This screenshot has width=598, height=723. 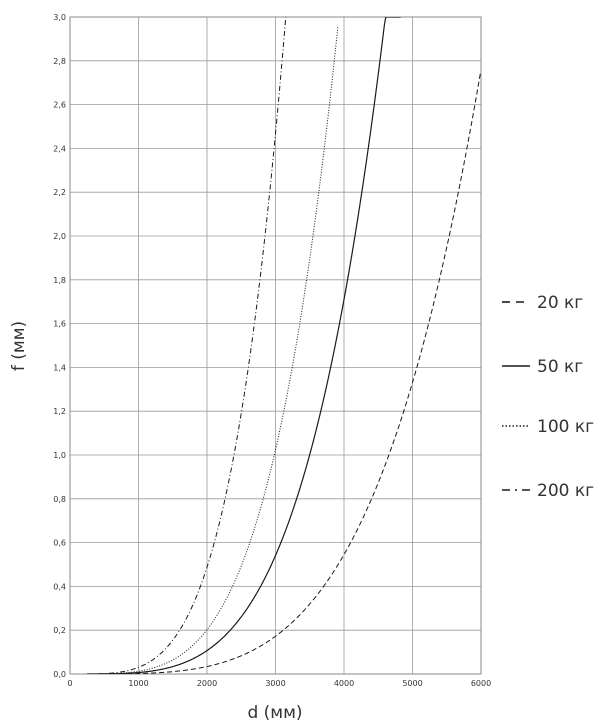 I want to click on x-tick-label: 4000, so click(x=344, y=683).